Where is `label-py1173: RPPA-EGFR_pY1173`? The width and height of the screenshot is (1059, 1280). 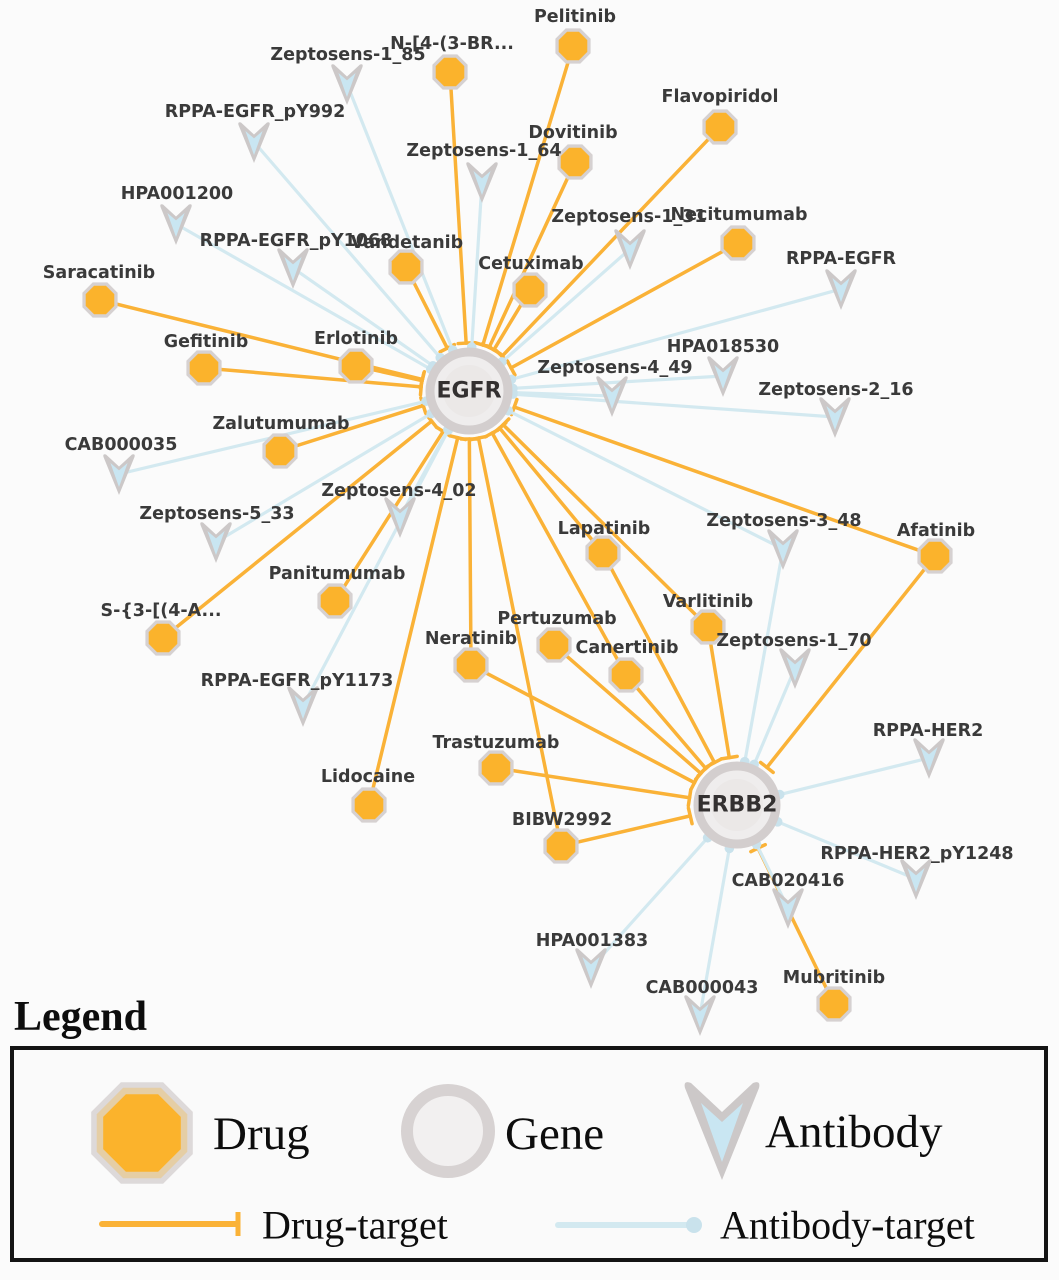 label-py1173: RPPA-EGFR_pY1173 is located at coordinates (297, 681).